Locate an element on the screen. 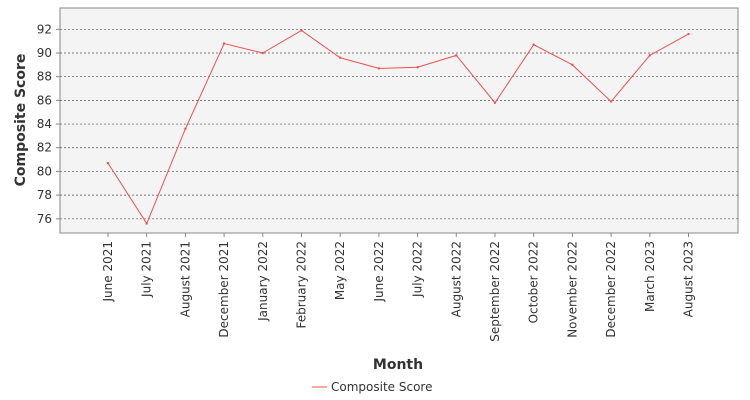 Image resolution: width=750 pixels, height=400 pixels. y-tick-label: 80 is located at coordinates (44, 171).